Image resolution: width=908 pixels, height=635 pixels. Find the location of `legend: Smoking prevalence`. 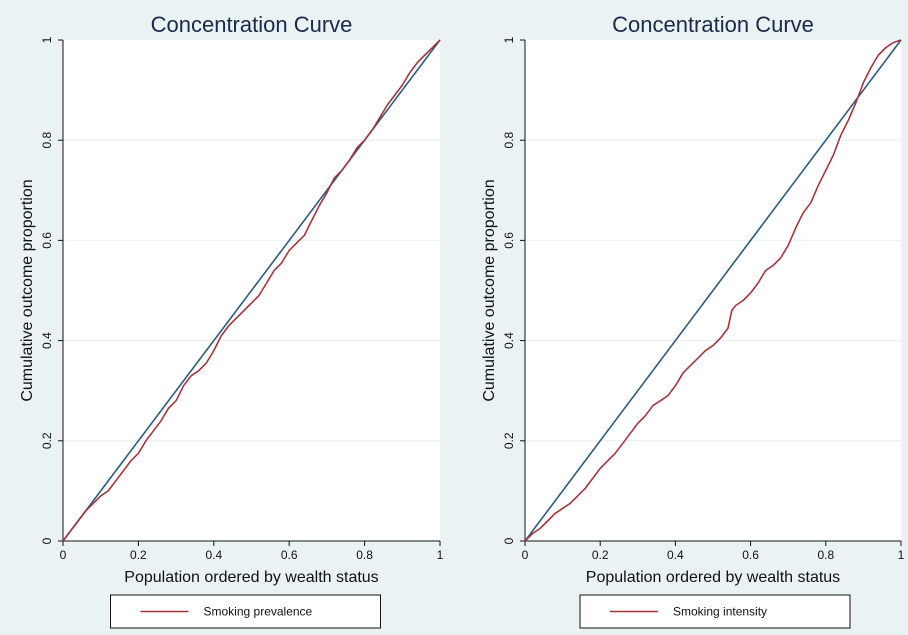

legend: Smoking prevalence is located at coordinates (245, 611).